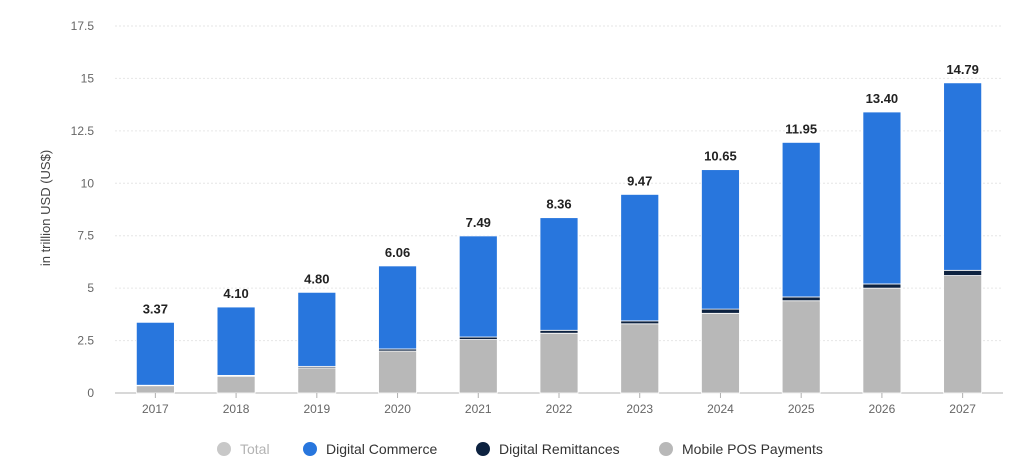 The height and width of the screenshot is (472, 1024). Describe the element at coordinates (88, 183) in the screenshot. I see `y-tick-label: 10` at that location.